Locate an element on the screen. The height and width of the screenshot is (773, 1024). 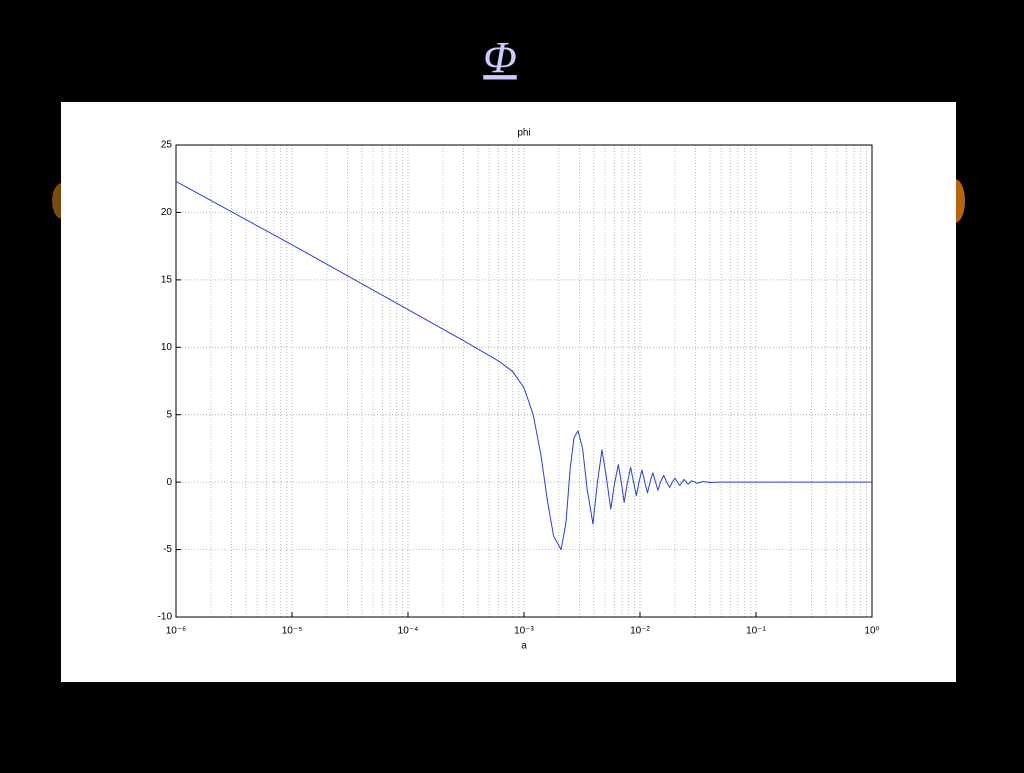
x-tick-label: 10⁻⁵ is located at coordinates (292, 631).